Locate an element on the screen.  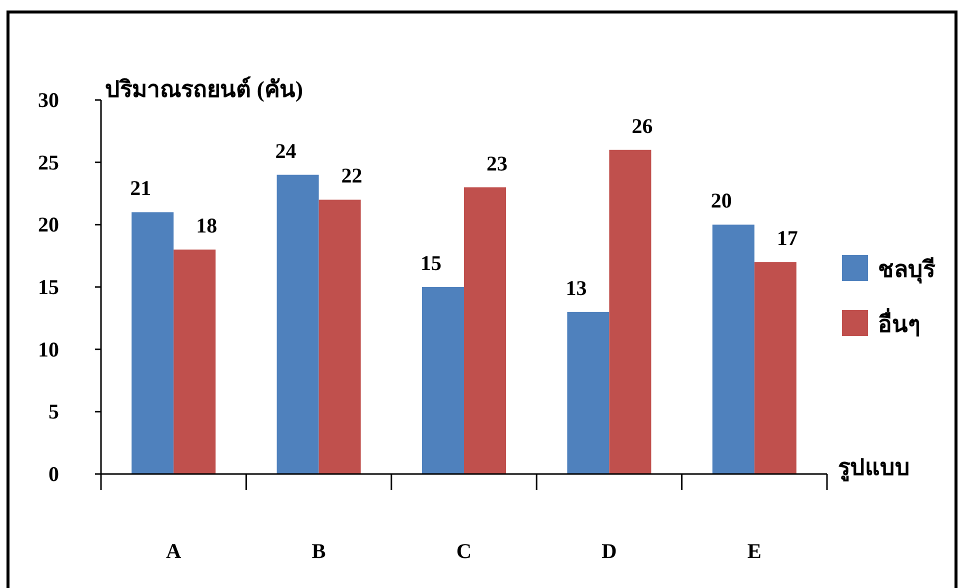
data-label: 23 is located at coordinates (497, 163).